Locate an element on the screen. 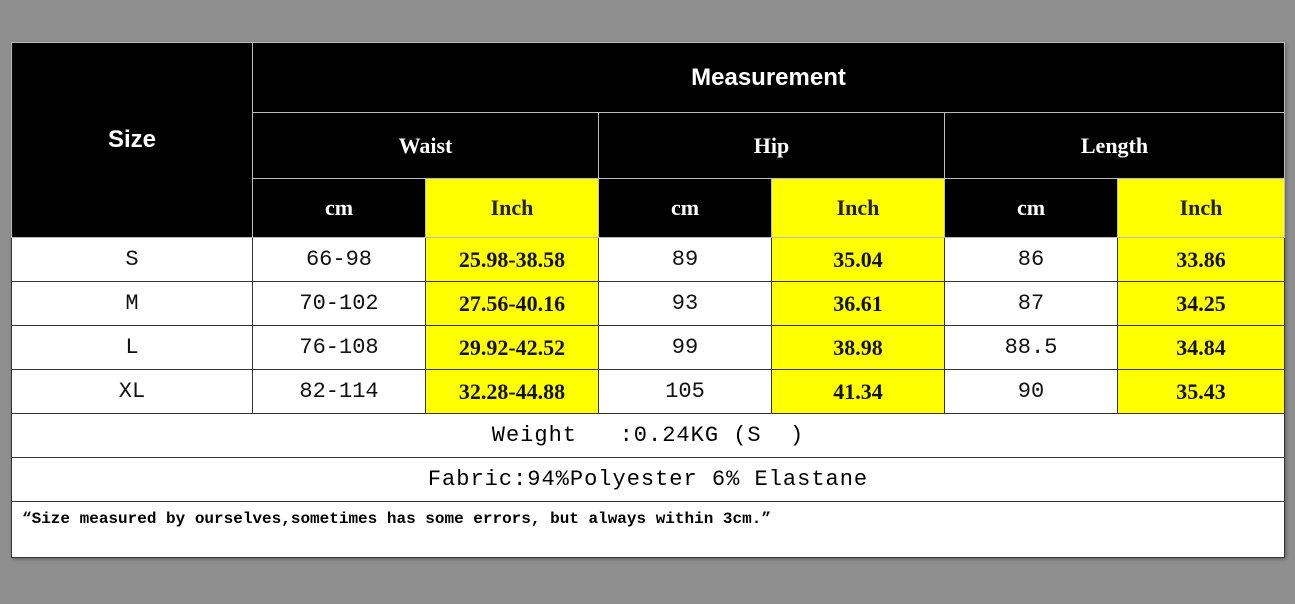 This screenshot has width=1295, height=604. size-header: Size is located at coordinates (132, 140).